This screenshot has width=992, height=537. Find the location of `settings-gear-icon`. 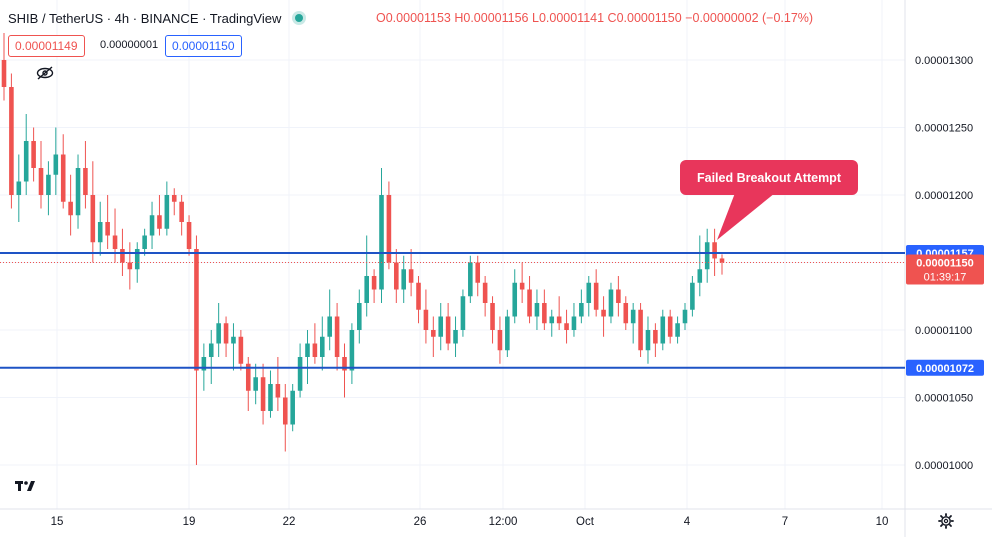

settings-gear-icon is located at coordinates (946, 521).